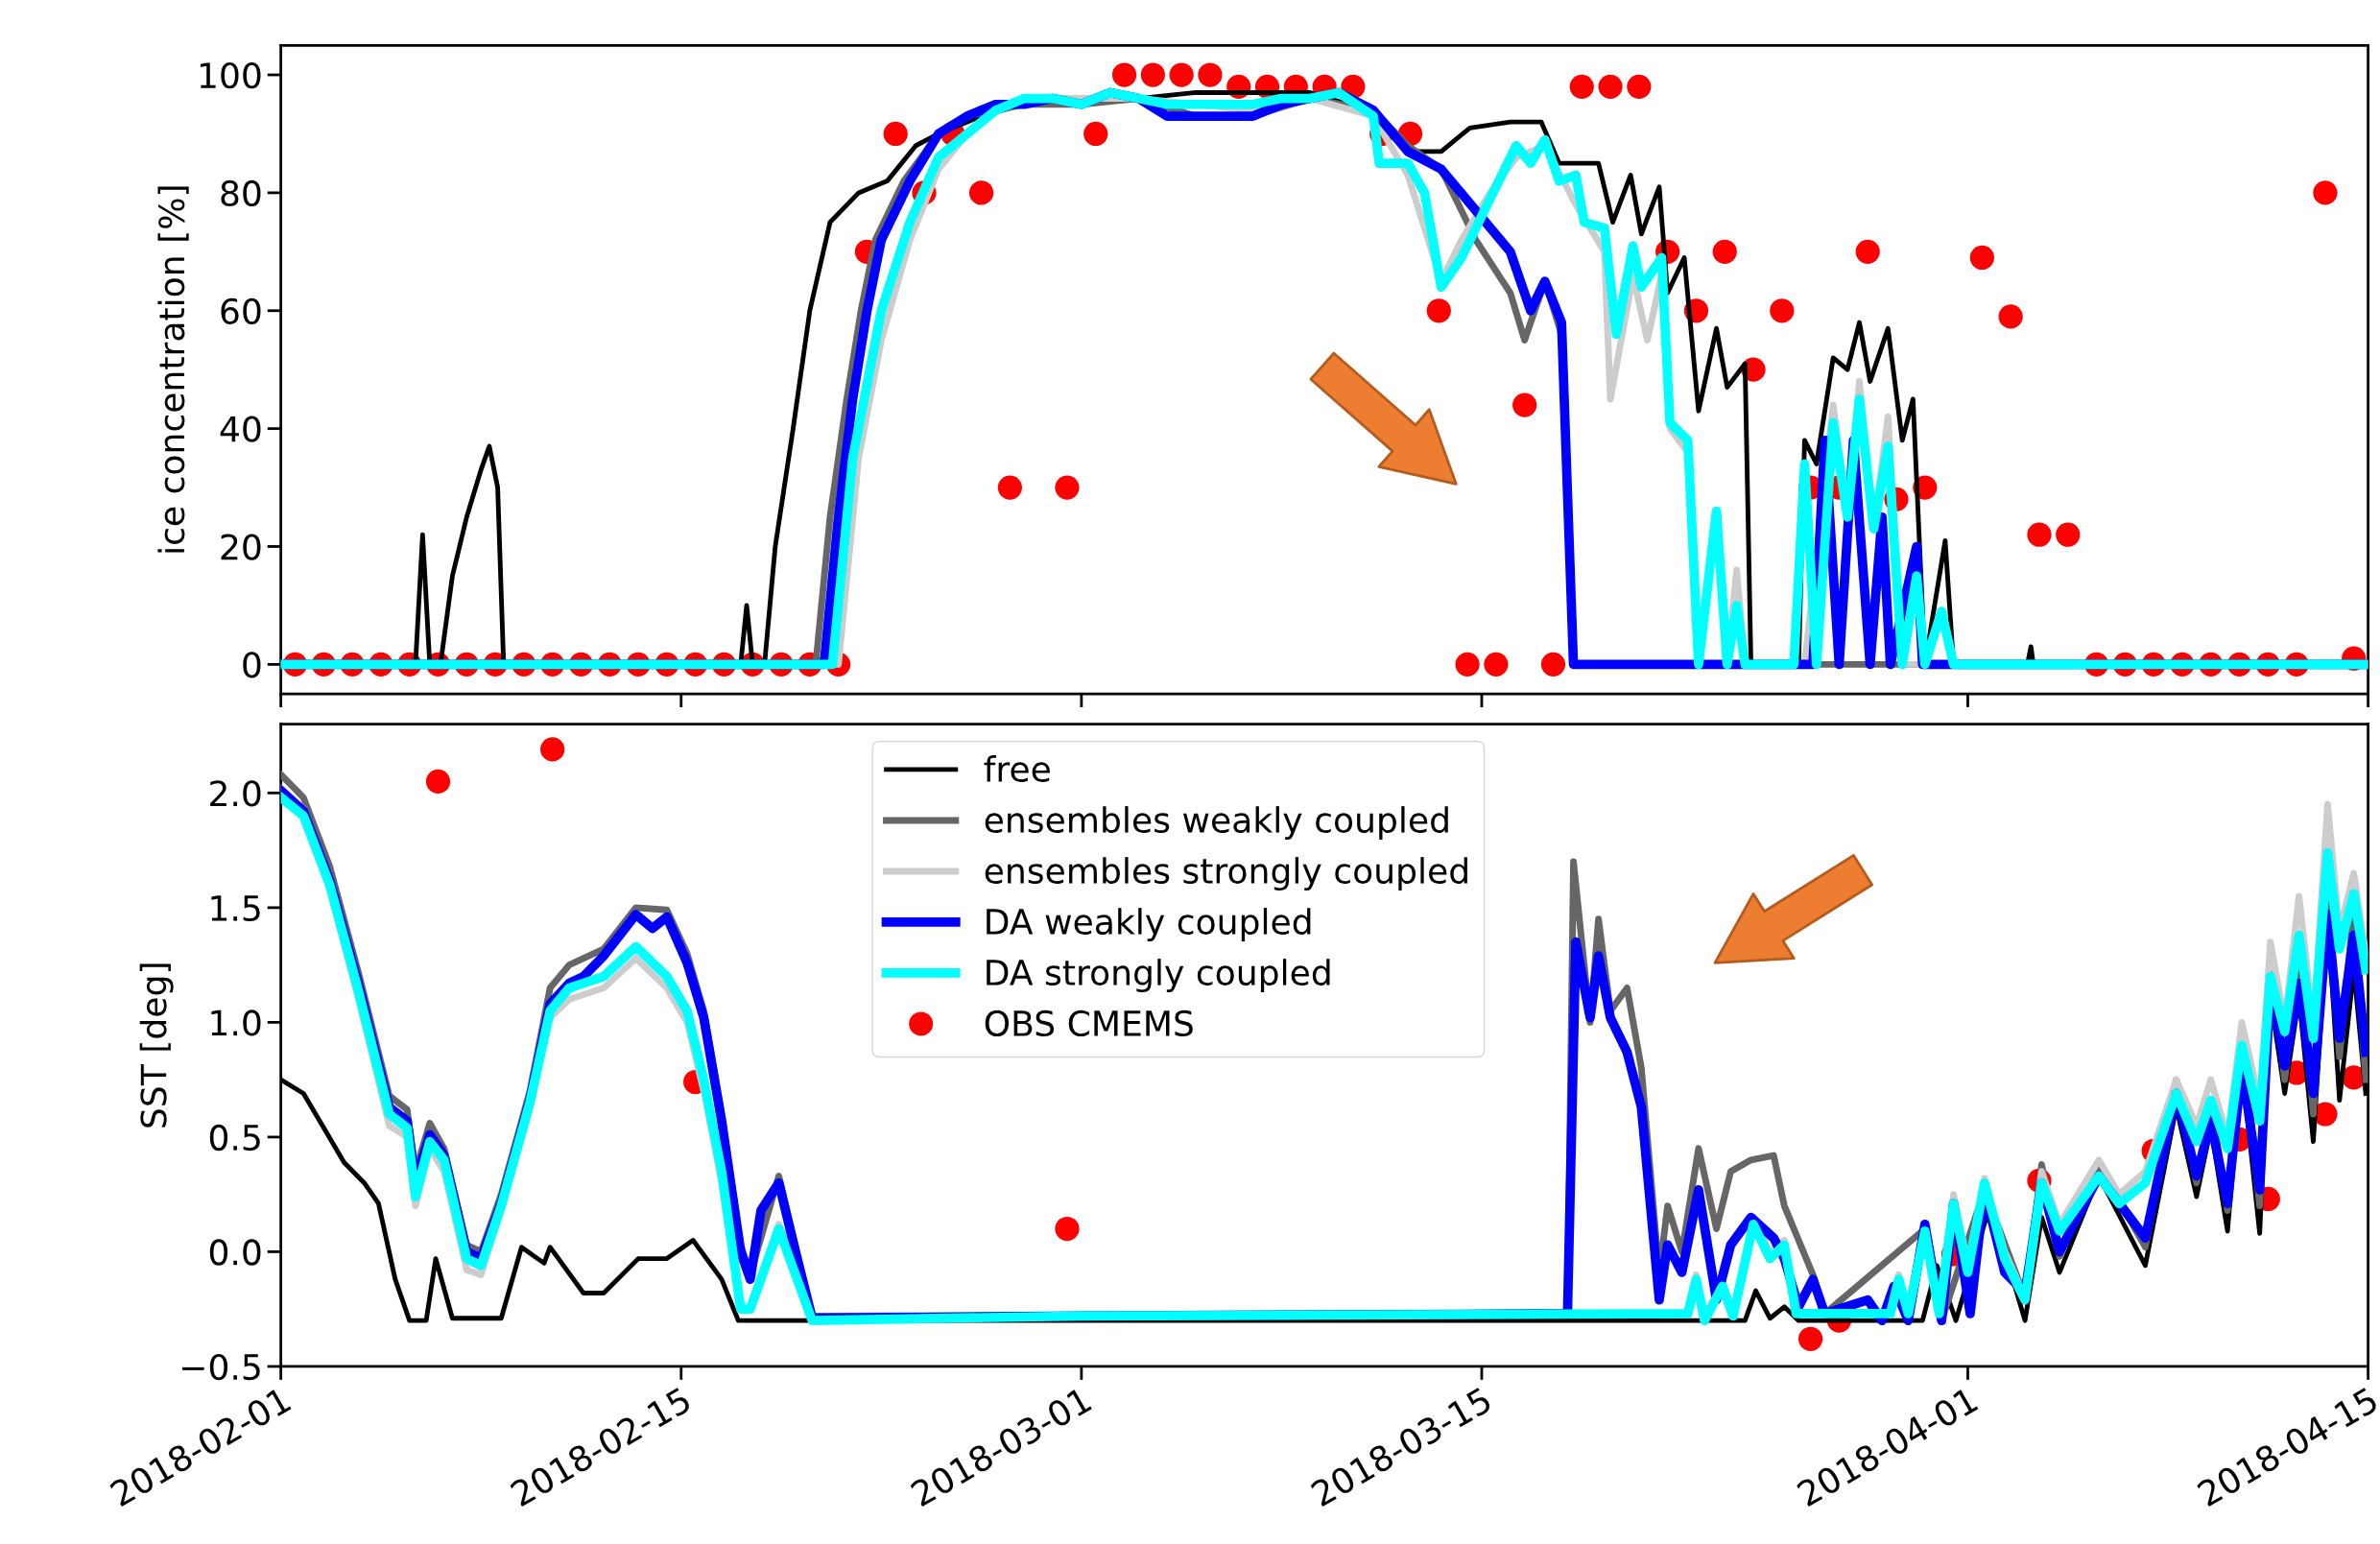 The height and width of the screenshot is (1544, 2380). I want to click on y-axis-title: SST [deg], so click(157, 1045).